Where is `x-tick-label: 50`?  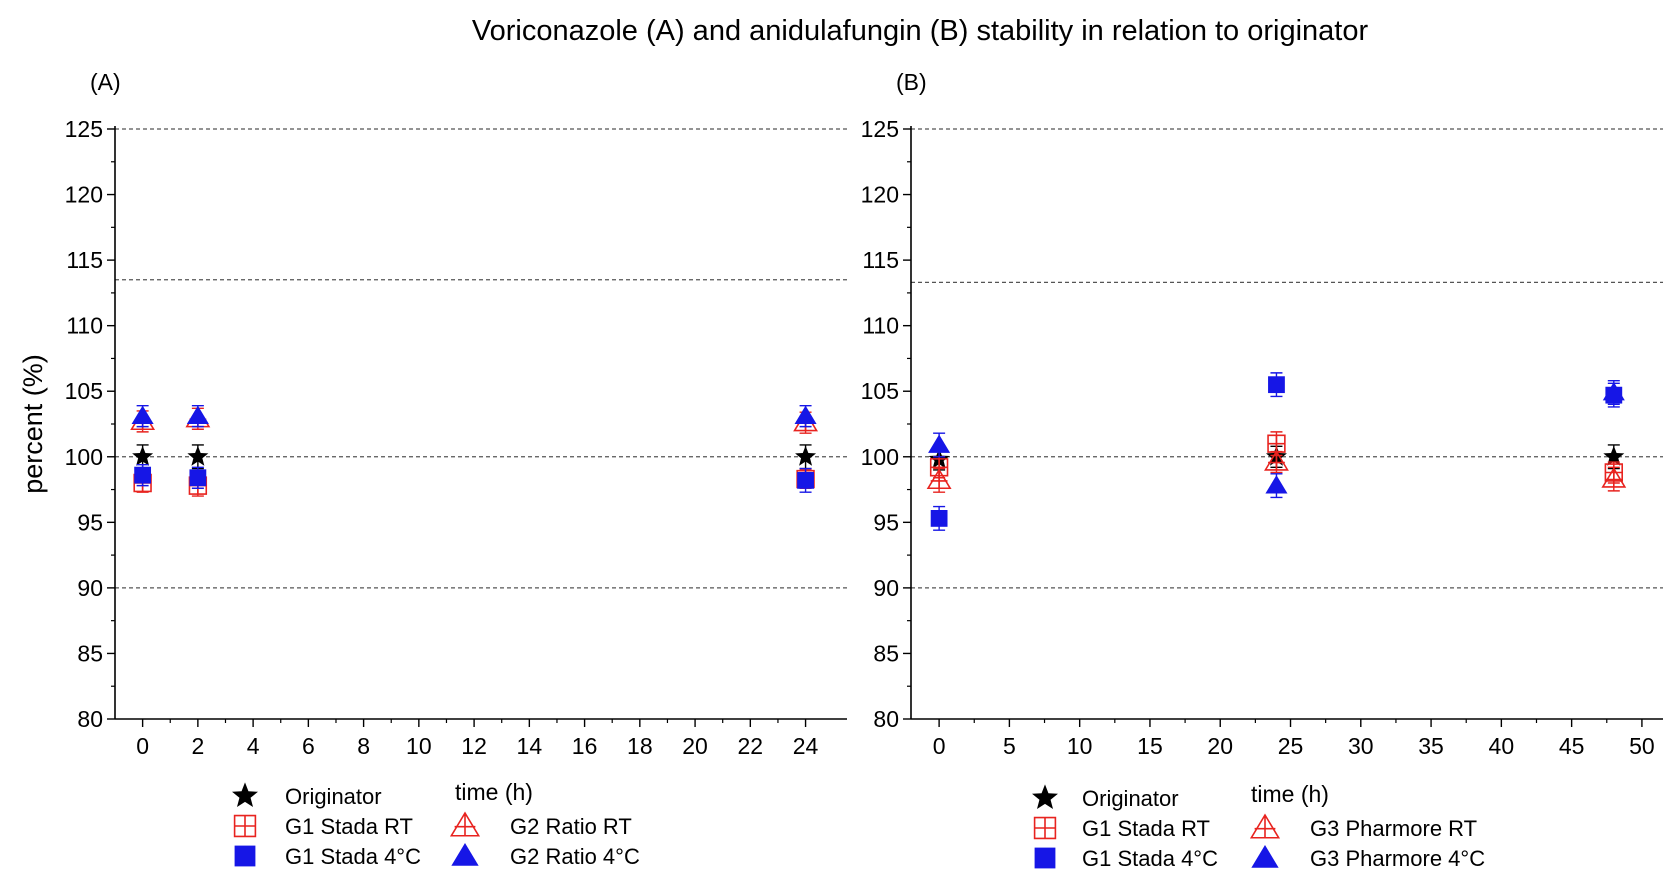 x-tick-label: 50 is located at coordinates (1642, 746).